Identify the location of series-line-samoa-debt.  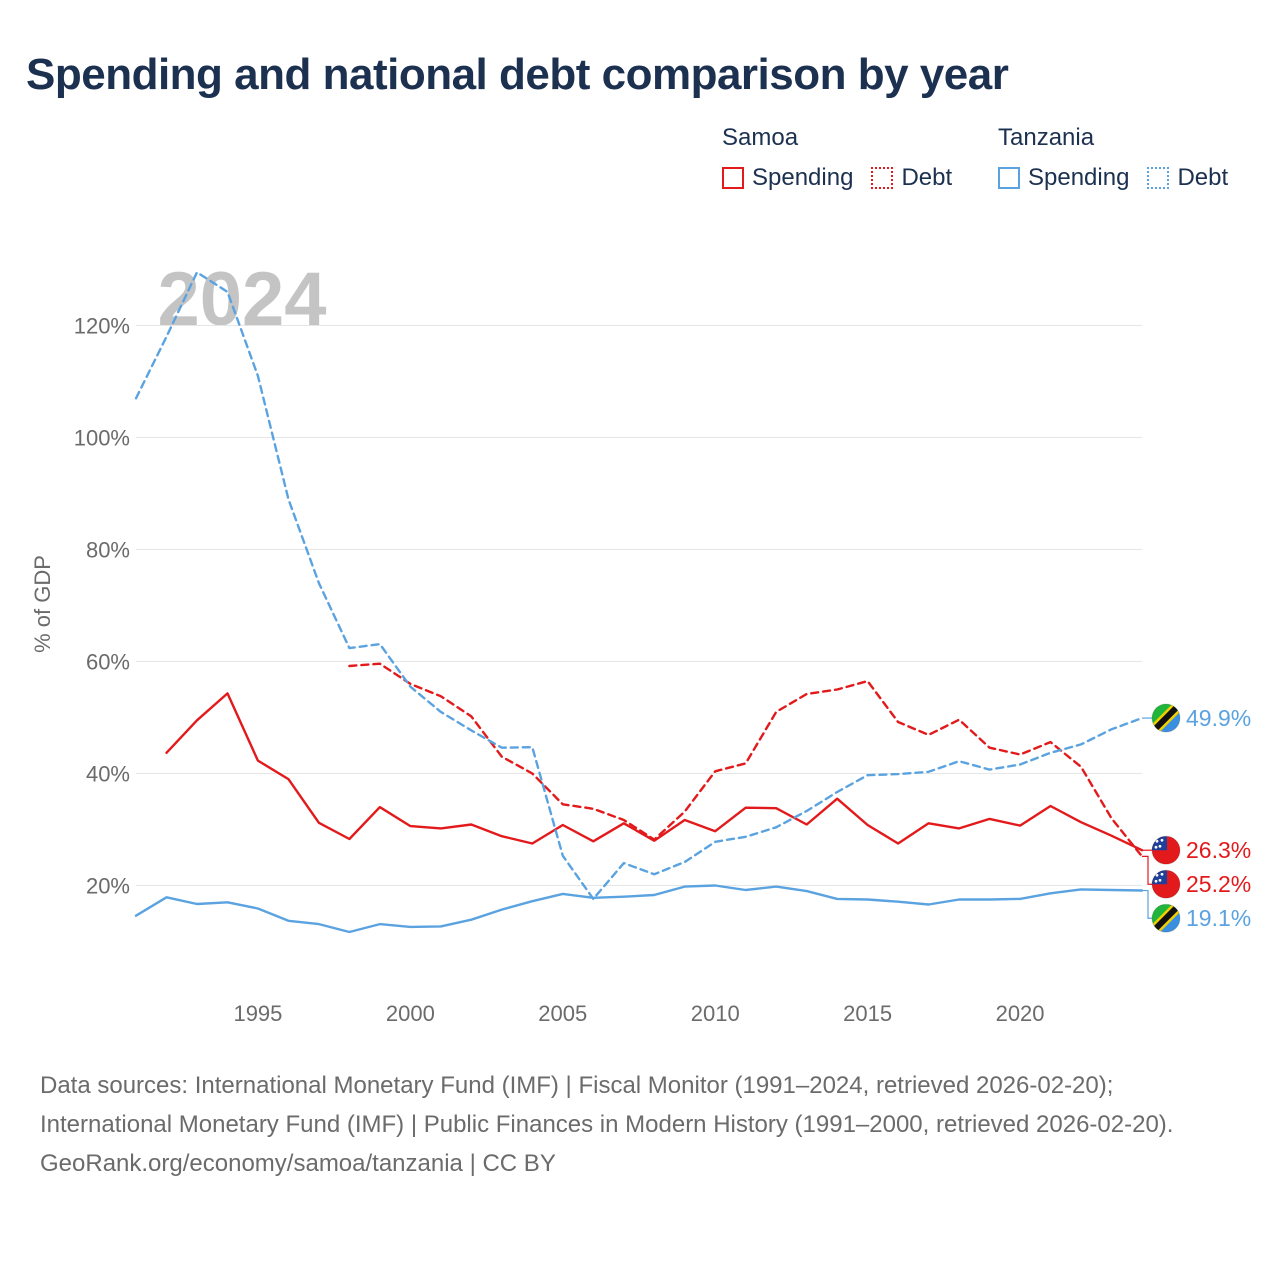
(746, 760).